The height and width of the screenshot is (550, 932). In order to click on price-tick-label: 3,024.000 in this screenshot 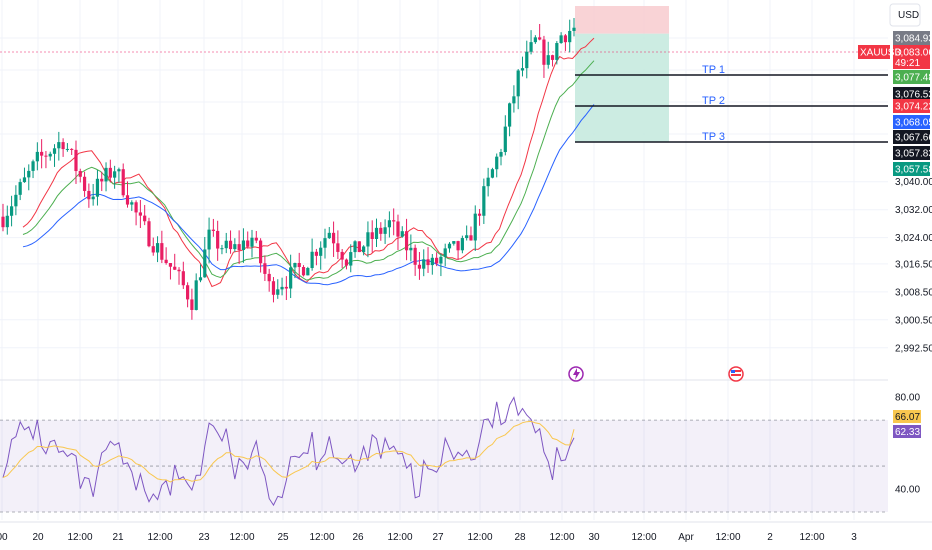, I will do `click(913, 238)`.